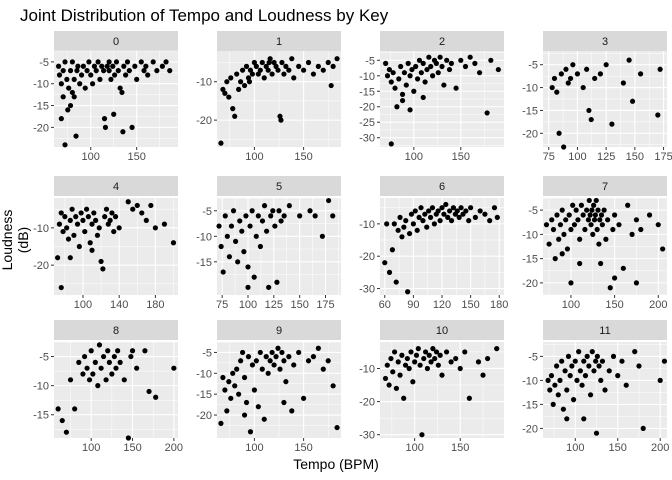 This screenshot has height=480, width=672. I want to click on x-tick-label: 150, so click(303, 448).